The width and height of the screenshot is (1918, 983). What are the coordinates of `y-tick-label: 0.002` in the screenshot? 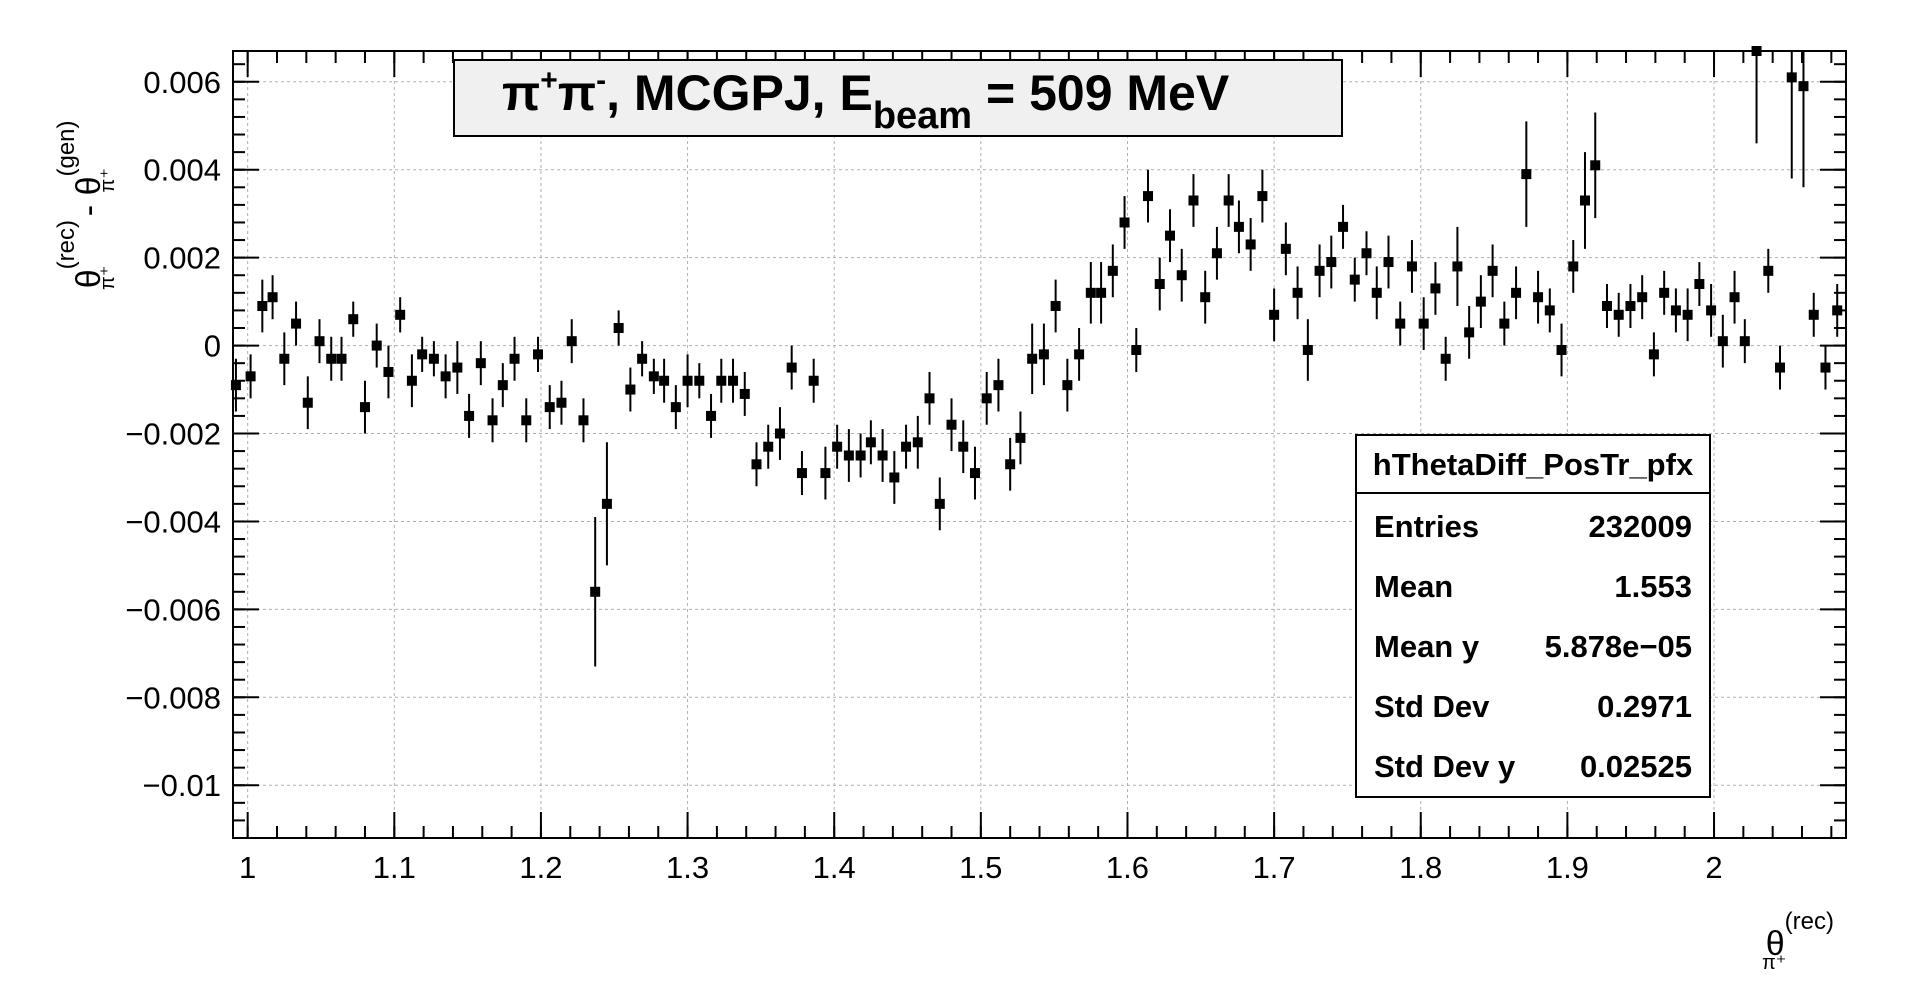 It's located at (182, 258).